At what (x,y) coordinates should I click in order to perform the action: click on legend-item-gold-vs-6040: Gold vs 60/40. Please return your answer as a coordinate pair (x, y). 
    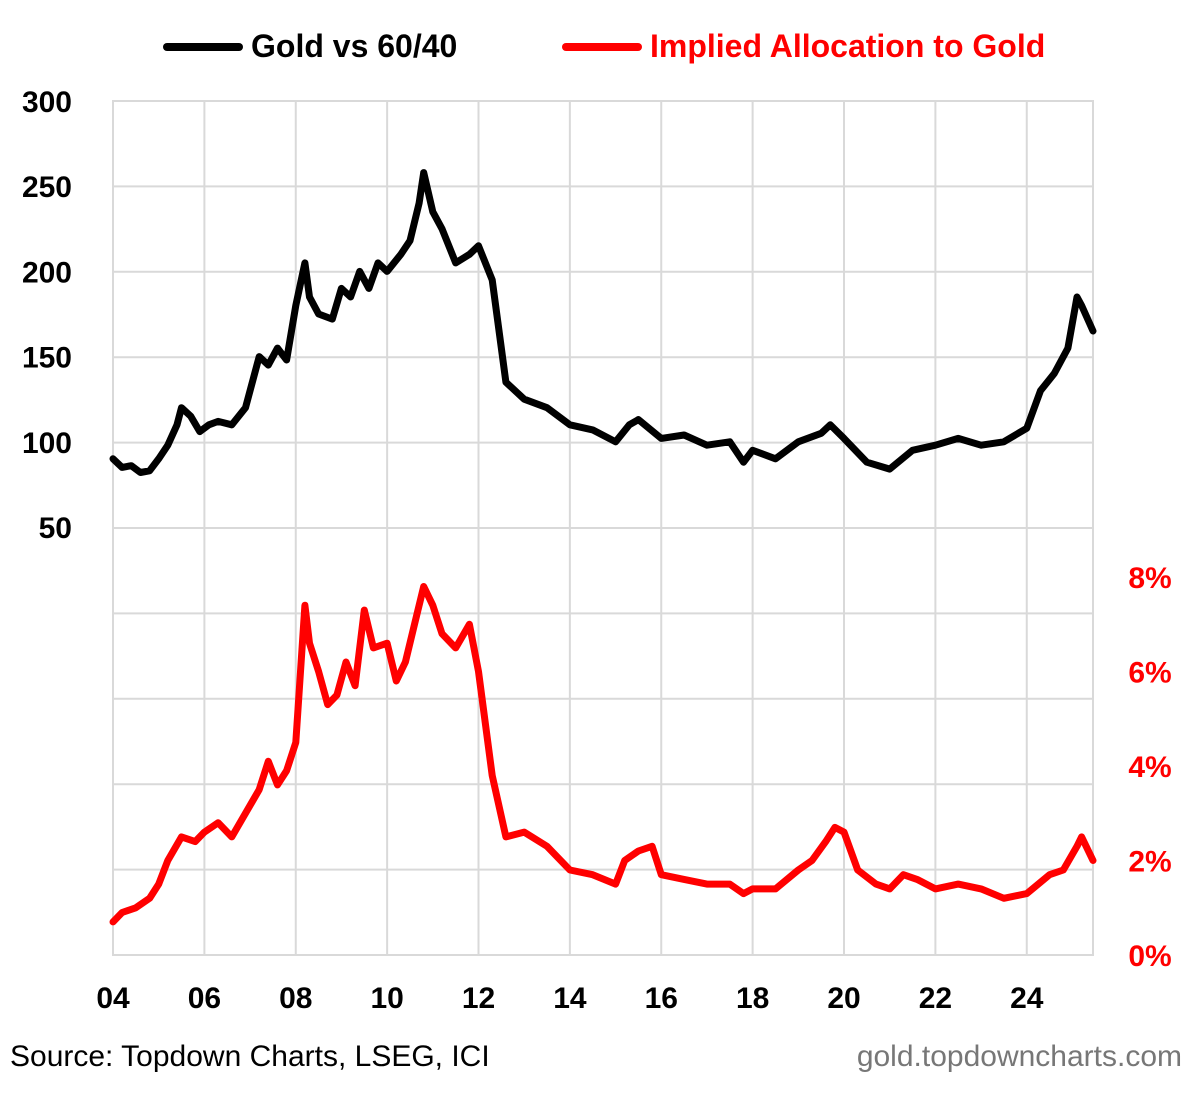
    Looking at the image, I should click on (310, 46).